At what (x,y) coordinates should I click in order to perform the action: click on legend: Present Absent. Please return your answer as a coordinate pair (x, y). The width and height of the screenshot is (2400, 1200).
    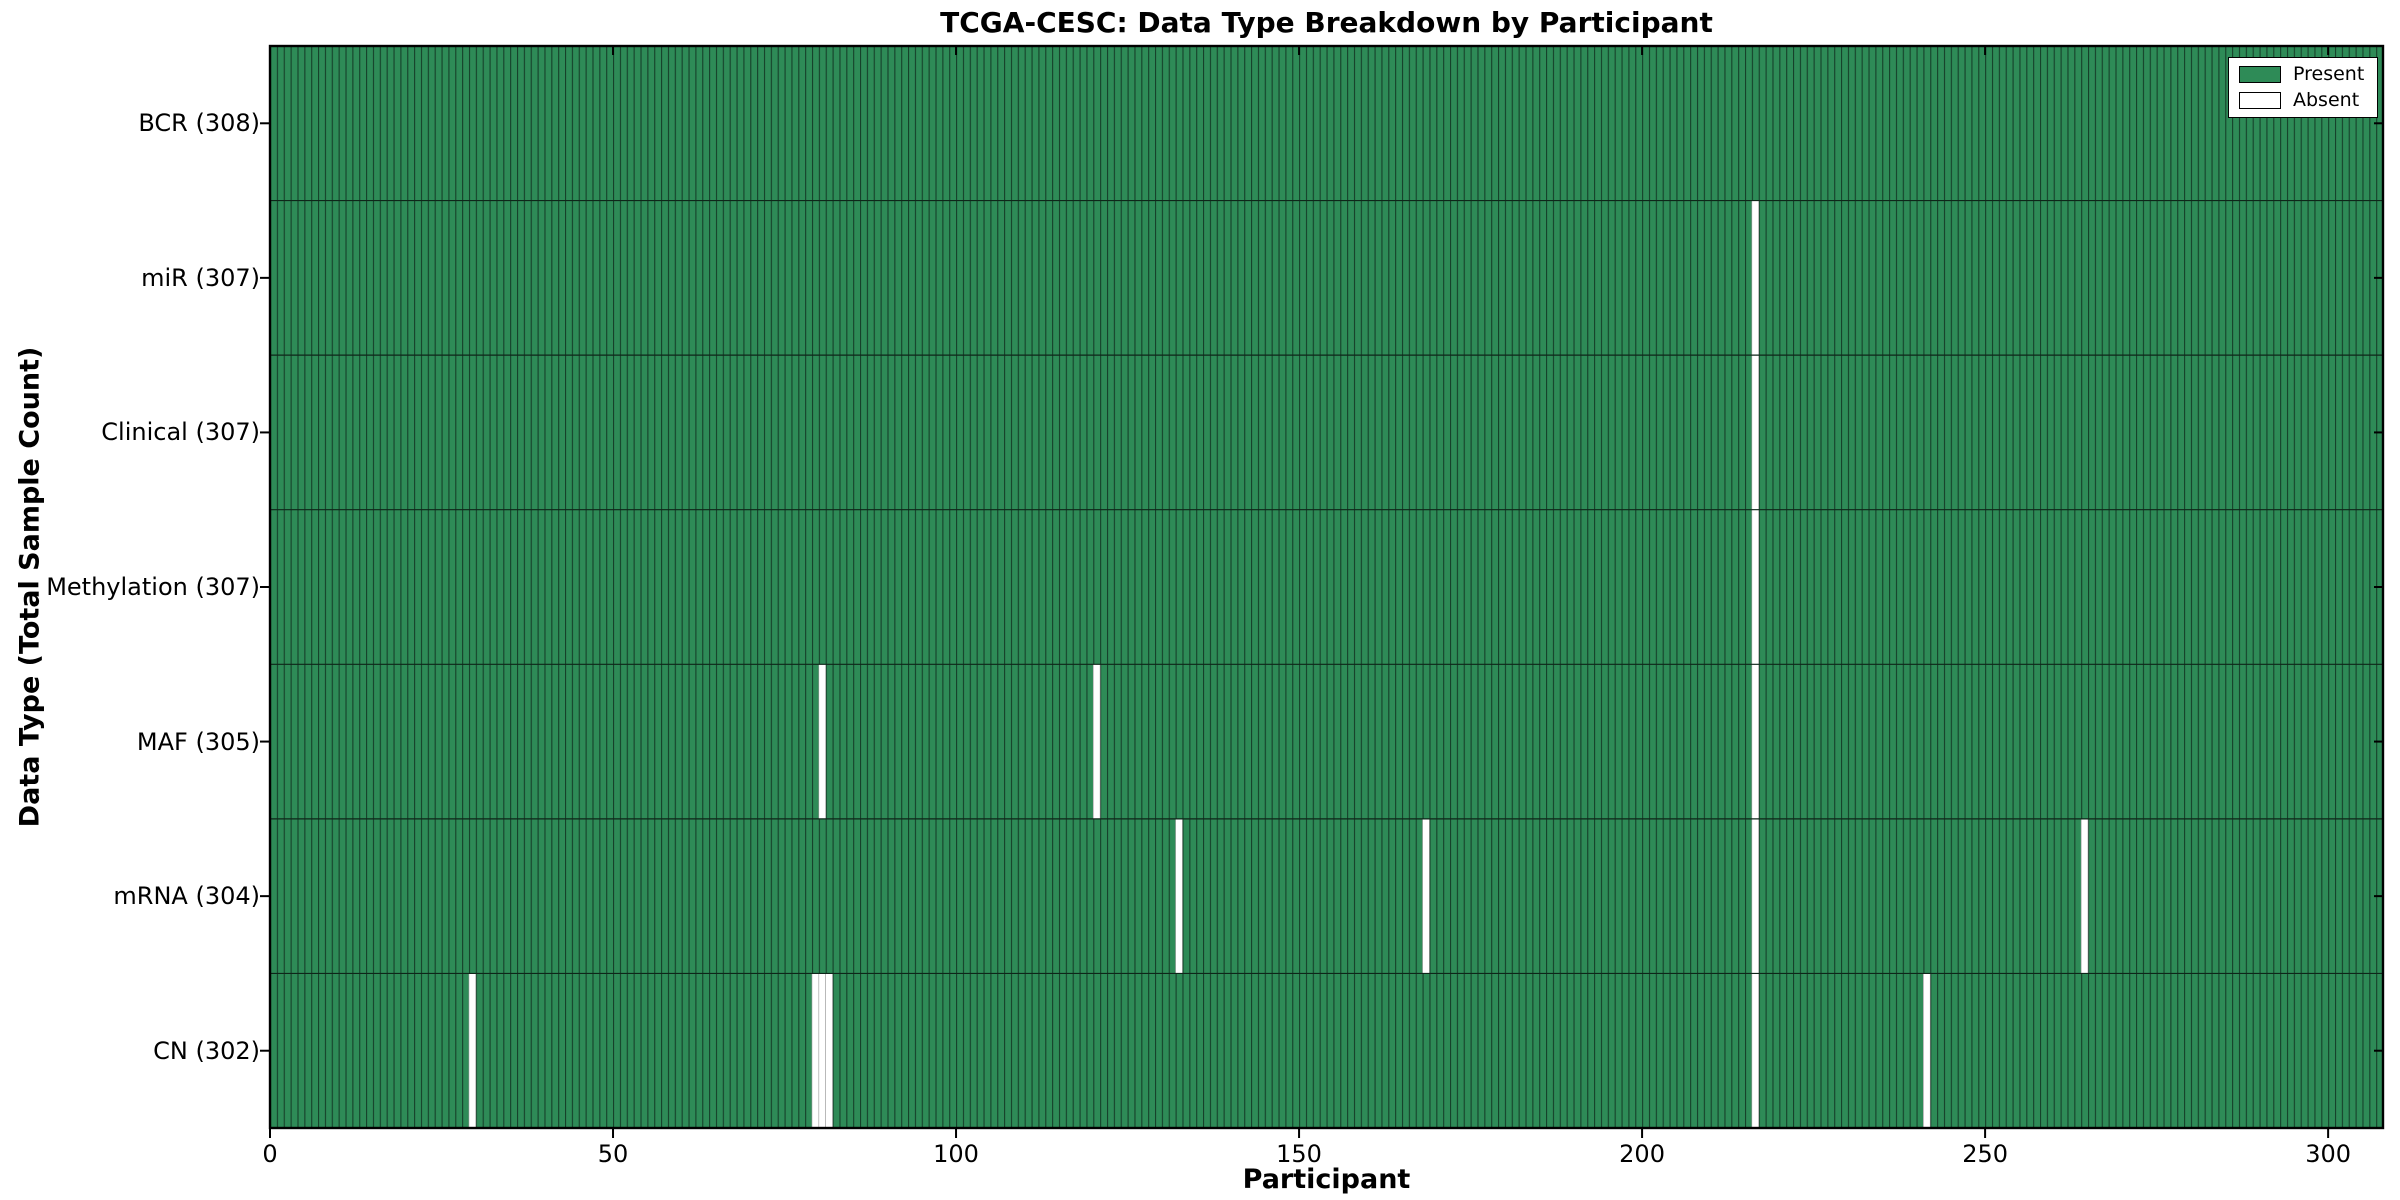
    Looking at the image, I should click on (2303, 87).